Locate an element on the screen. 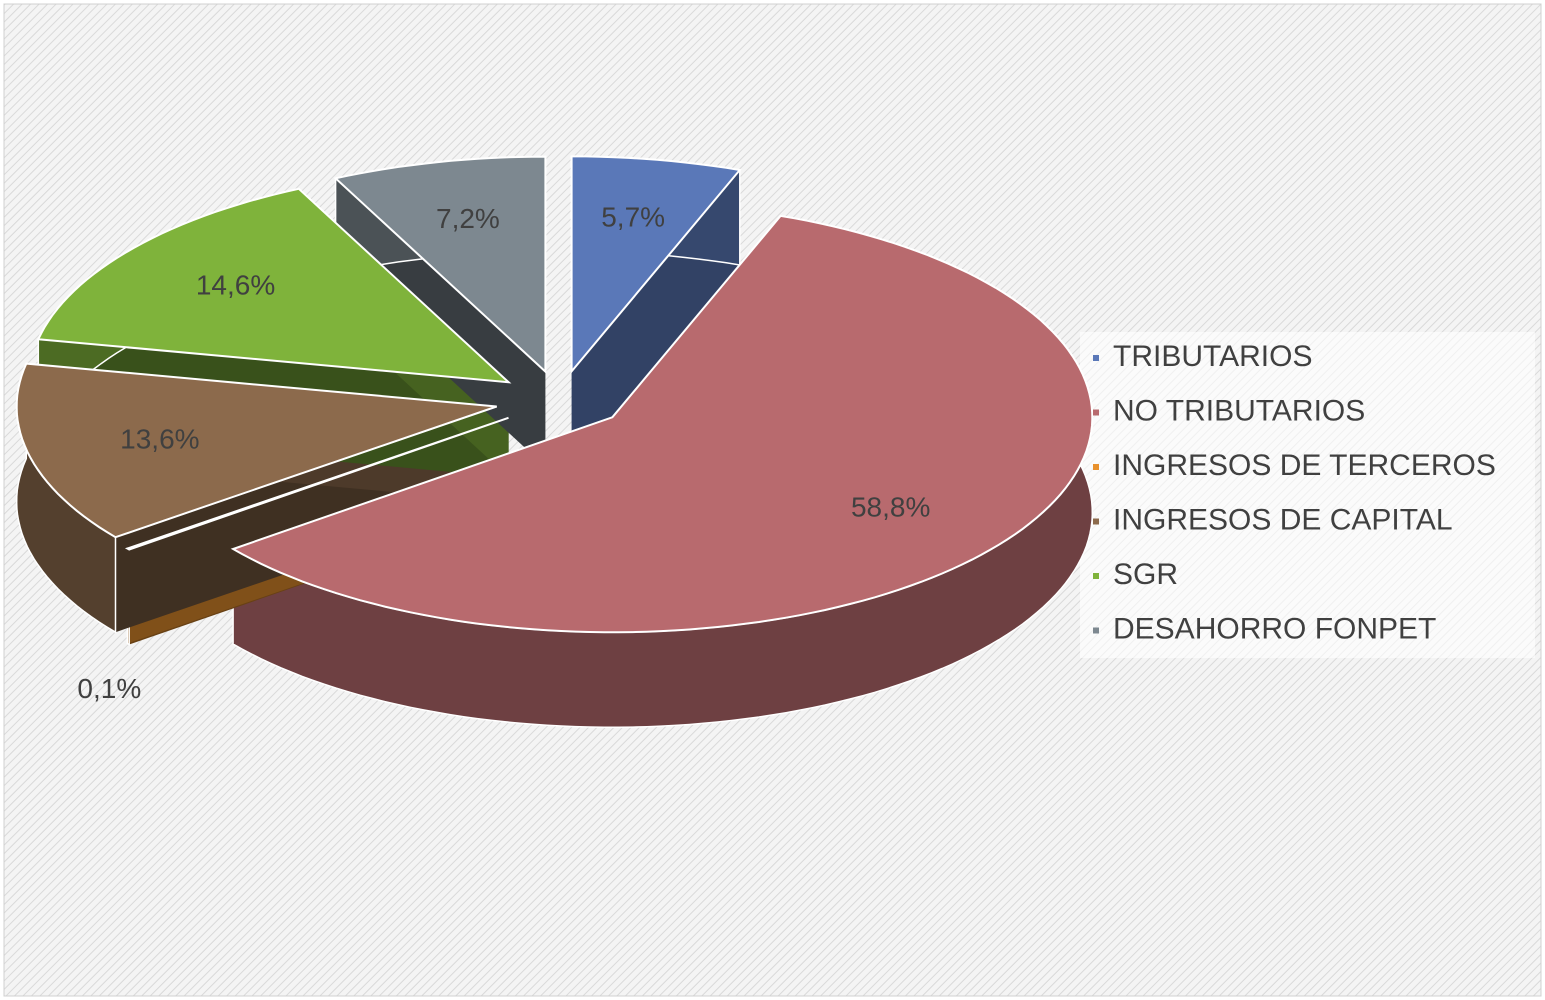 The image size is (1545, 1000). legend-label: TRIBUTARIOS is located at coordinates (1212, 356).